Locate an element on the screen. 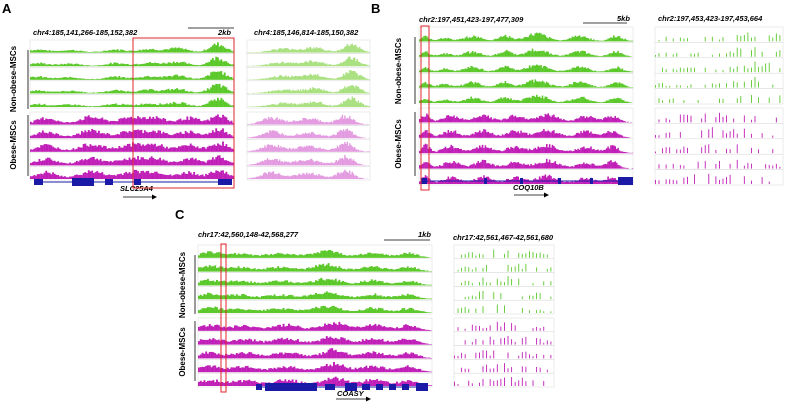  panel-b-gene-name: COQ10B is located at coordinates (528, 187).